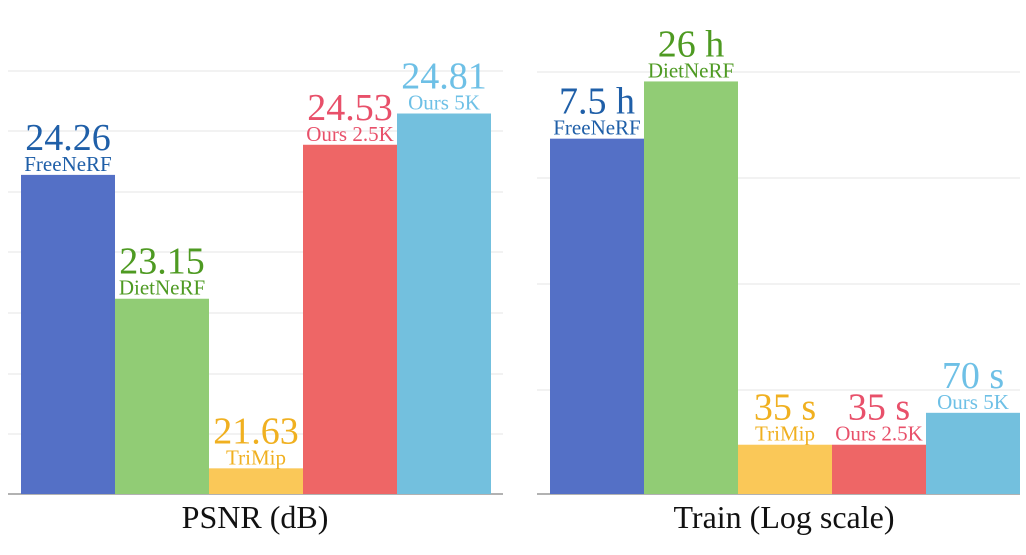 The image size is (1026, 555). What do you see at coordinates (350, 108) in the screenshot?
I see `value-label-ours-2-5k: 24.53` at bounding box center [350, 108].